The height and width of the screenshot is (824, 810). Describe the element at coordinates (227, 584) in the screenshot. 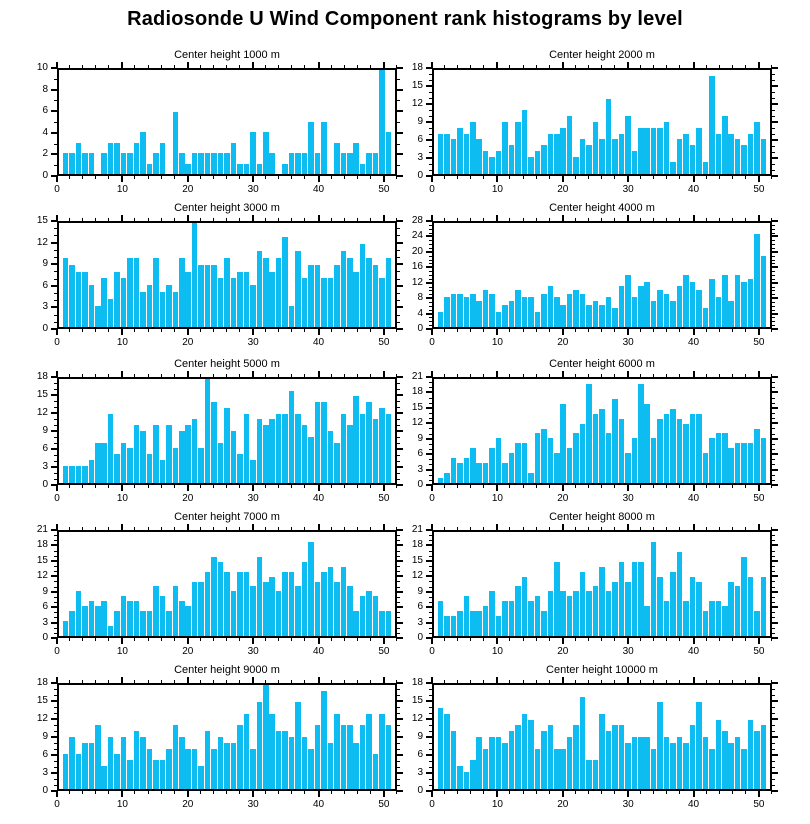

I see `plot-area` at that location.